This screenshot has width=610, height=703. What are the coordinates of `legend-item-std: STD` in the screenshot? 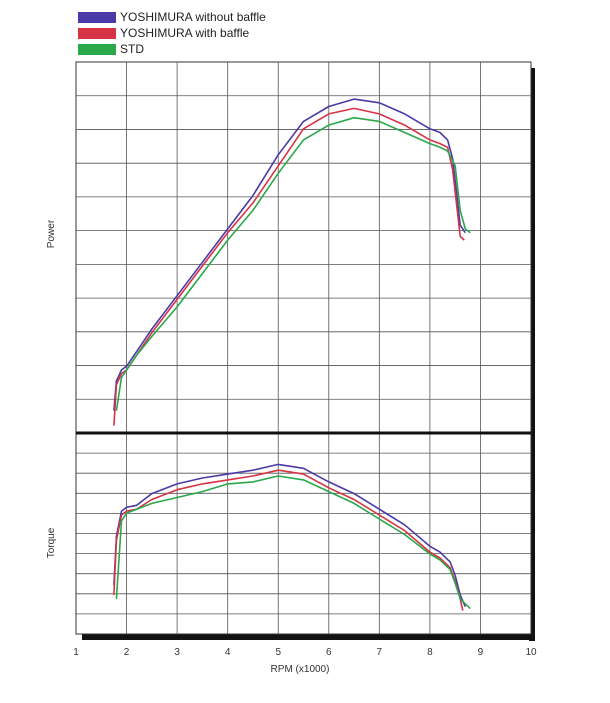 It's located at (172, 49).